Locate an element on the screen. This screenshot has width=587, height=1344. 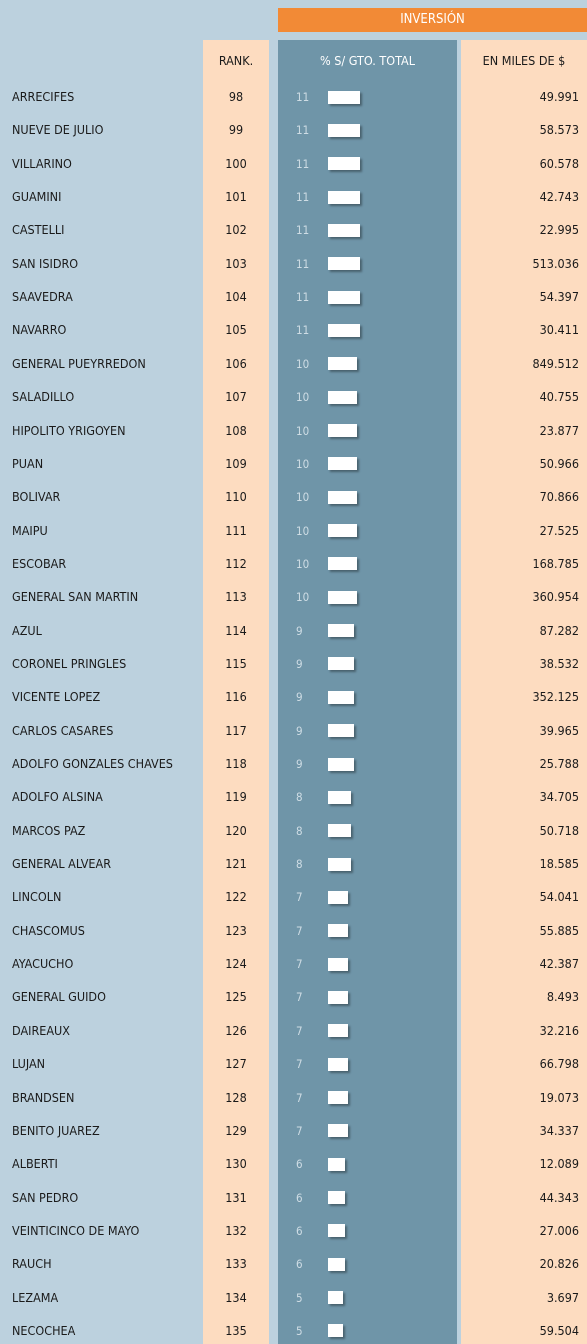
row-name: GUAMINI is located at coordinates (37, 197).